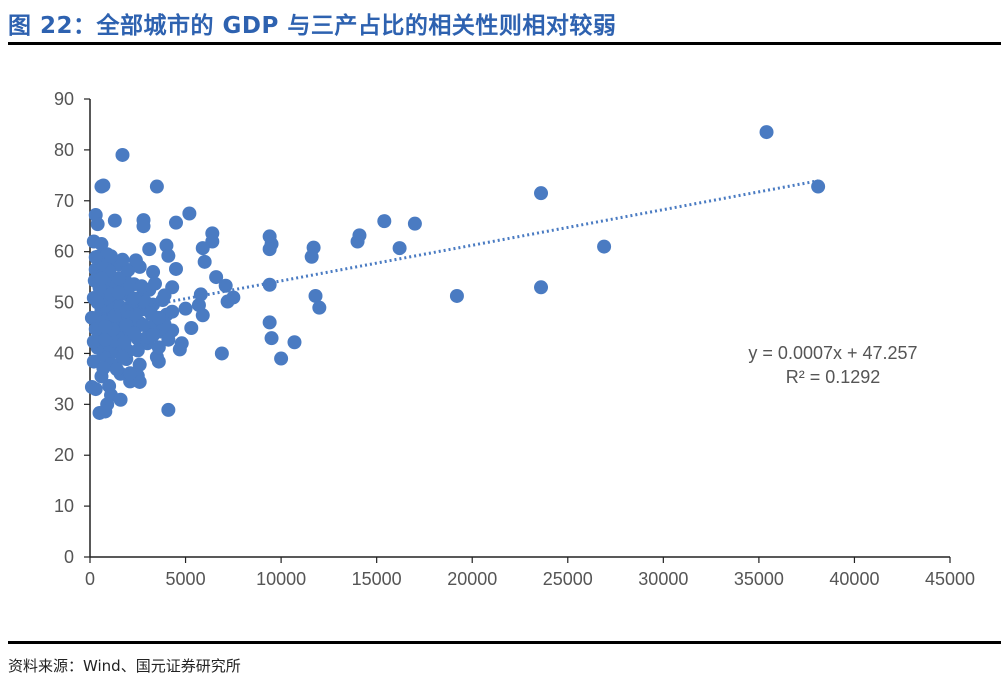 The width and height of the screenshot is (1005, 681). I want to click on x-tick-label: 35000, so click(759, 579).